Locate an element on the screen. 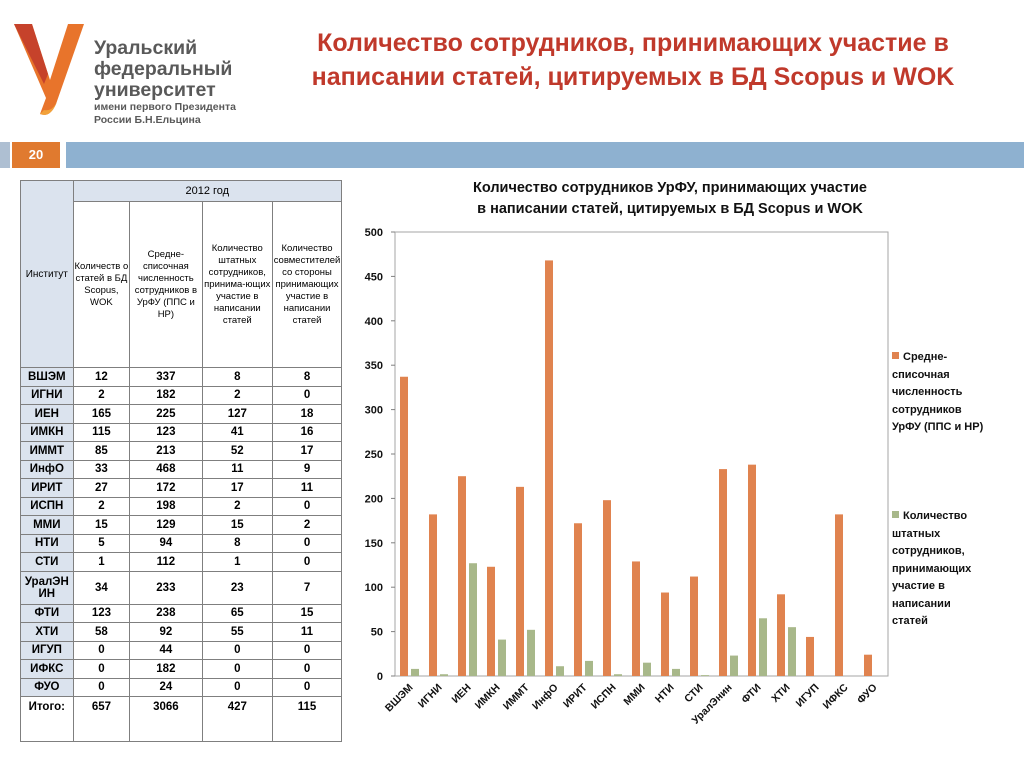  x-tick-label: СТИ is located at coordinates (694, 694).